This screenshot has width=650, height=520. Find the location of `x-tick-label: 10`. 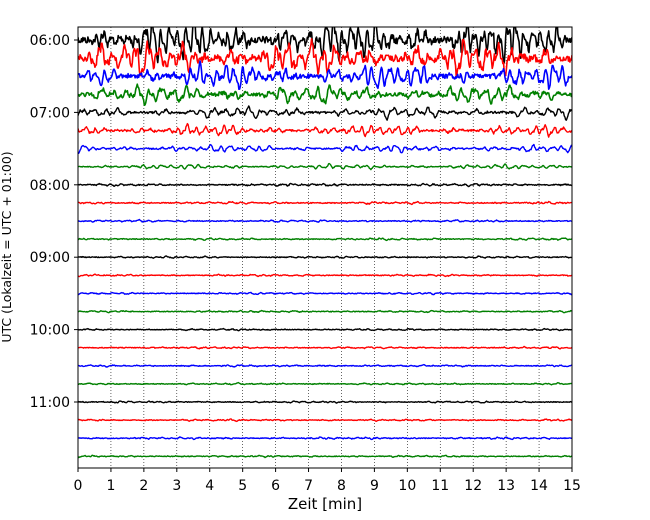

x-tick-label: 10 is located at coordinates (407, 486).